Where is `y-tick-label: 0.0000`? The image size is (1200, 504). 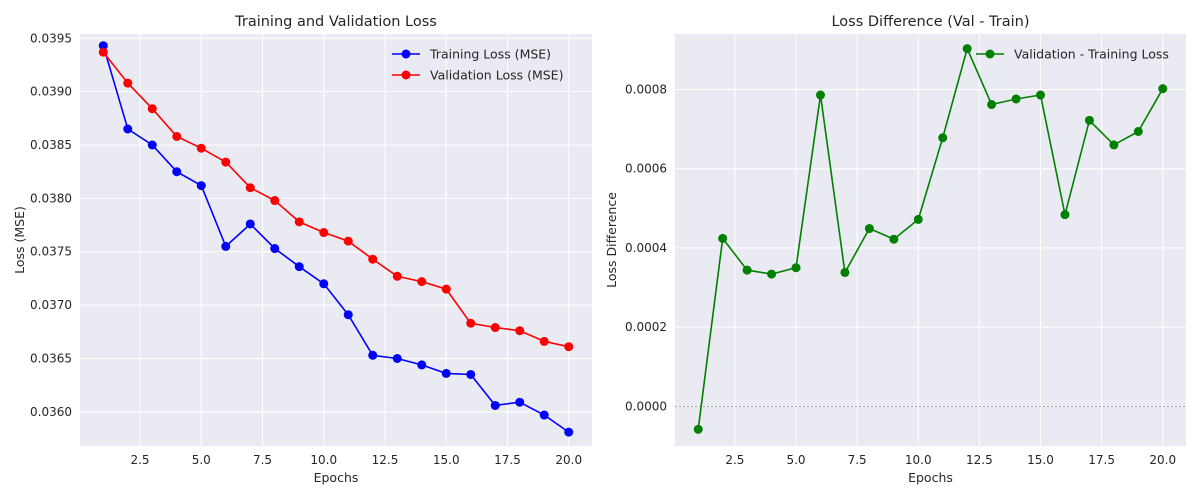
y-tick-label: 0.0000 is located at coordinates (646, 406).